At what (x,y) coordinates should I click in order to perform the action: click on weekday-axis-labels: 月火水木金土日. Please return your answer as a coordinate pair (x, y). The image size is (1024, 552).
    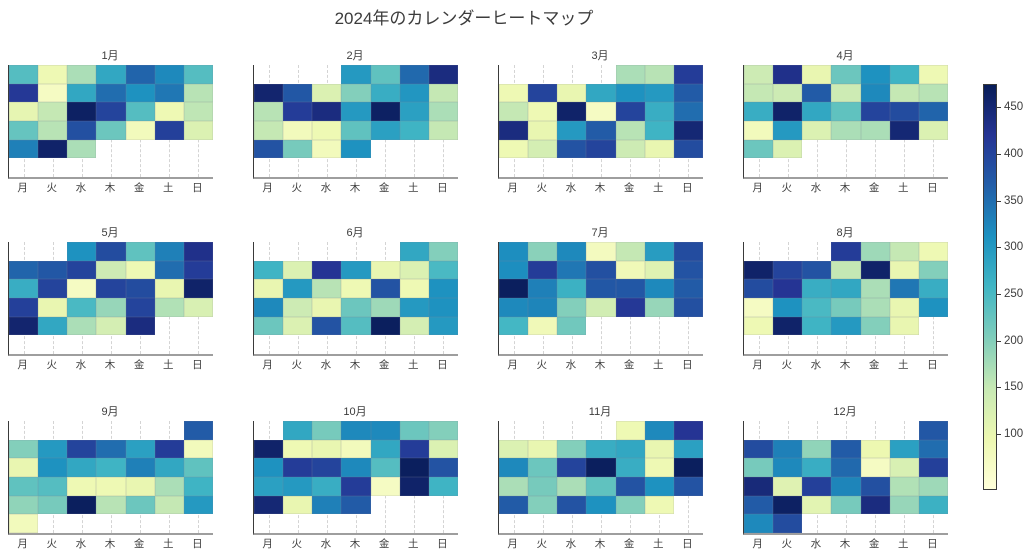
    Looking at the image, I should click on (845, 188).